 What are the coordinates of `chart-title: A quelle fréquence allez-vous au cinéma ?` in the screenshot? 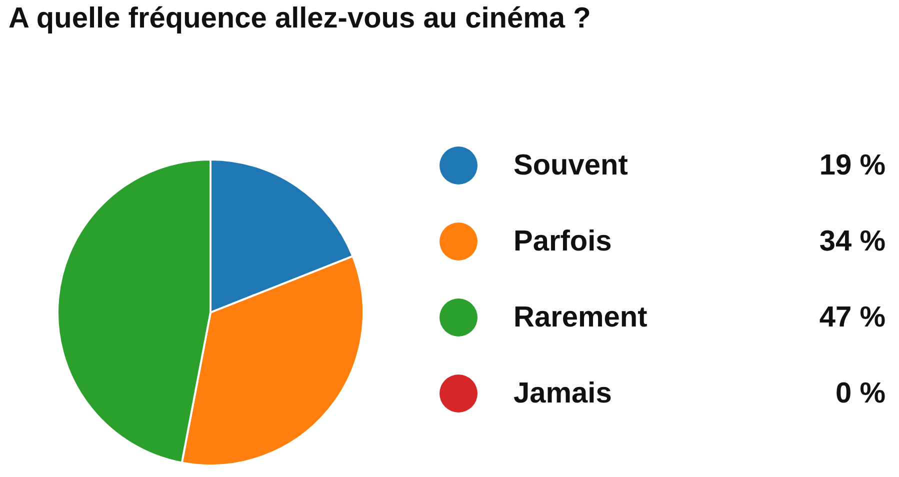 It's located at (299, 18).